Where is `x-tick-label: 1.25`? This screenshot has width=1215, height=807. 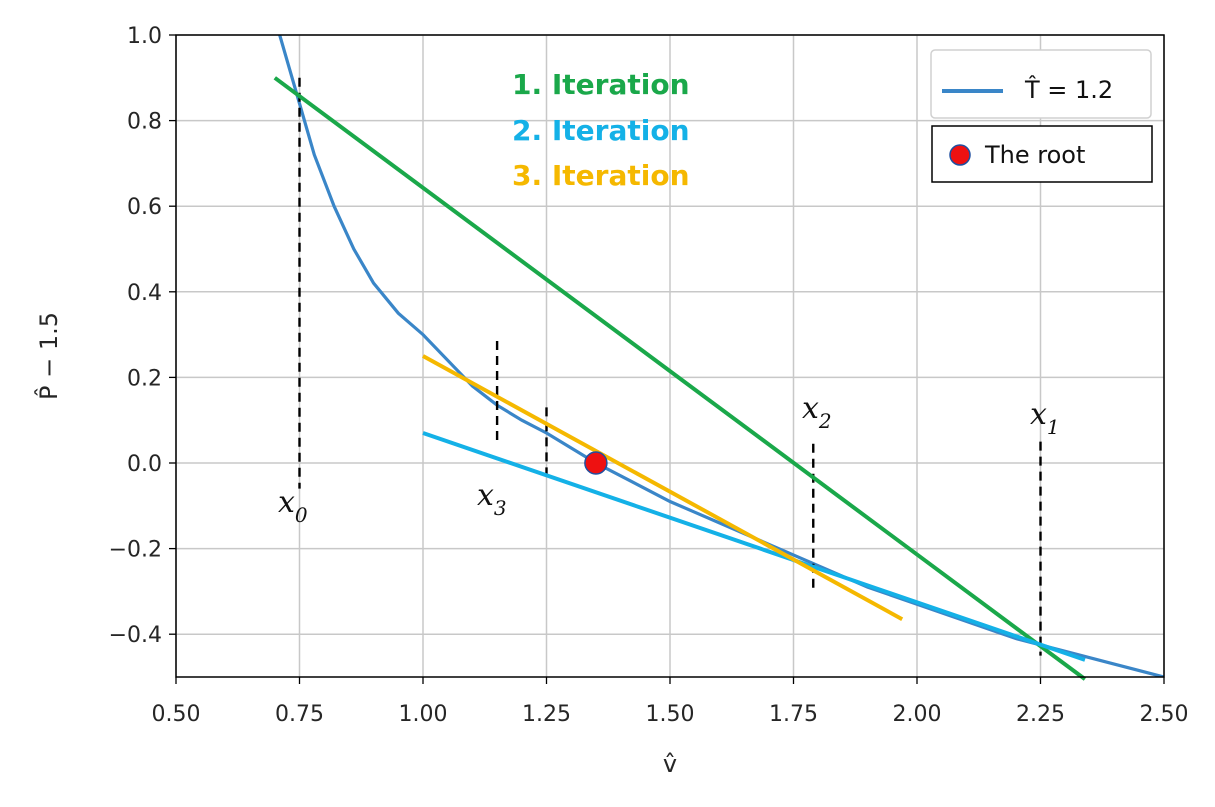
x-tick-label: 1.25 is located at coordinates (546, 714).